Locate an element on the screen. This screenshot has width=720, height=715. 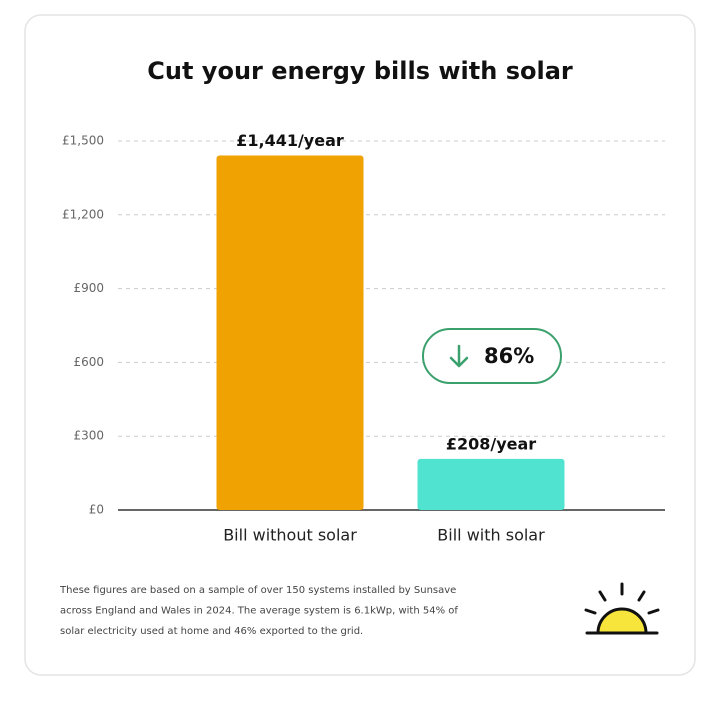
y-tick-label: £1,500 is located at coordinates (83, 141).